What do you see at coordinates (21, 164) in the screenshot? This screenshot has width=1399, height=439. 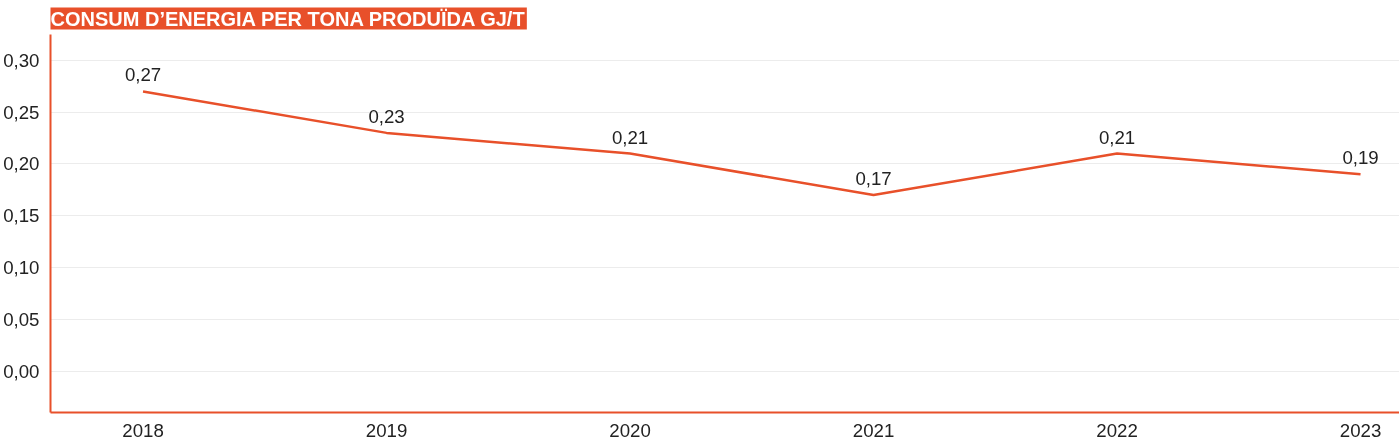 I see `y-tick-label: 0,20` at bounding box center [21, 164].